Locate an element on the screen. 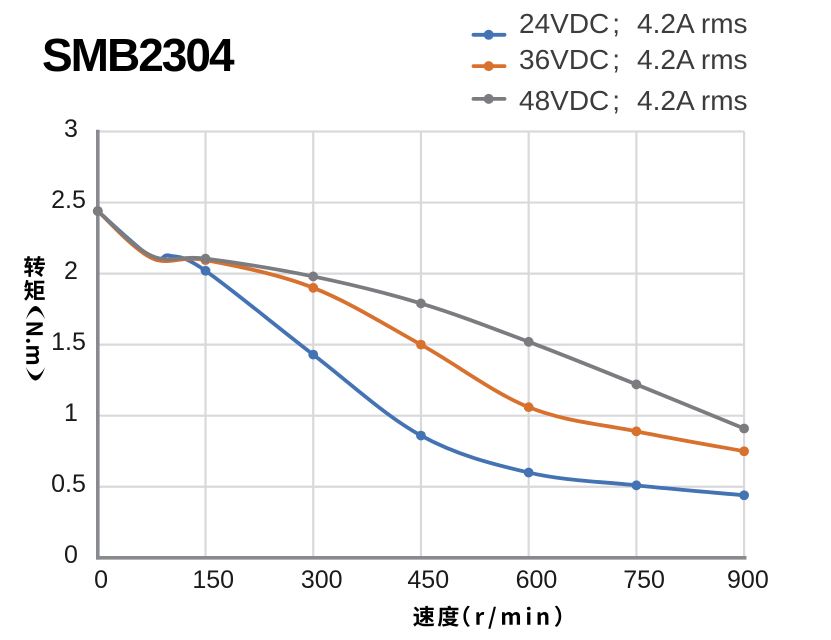 The height and width of the screenshot is (640, 831). y-tick-label-3: 3 is located at coordinates (71, 128).